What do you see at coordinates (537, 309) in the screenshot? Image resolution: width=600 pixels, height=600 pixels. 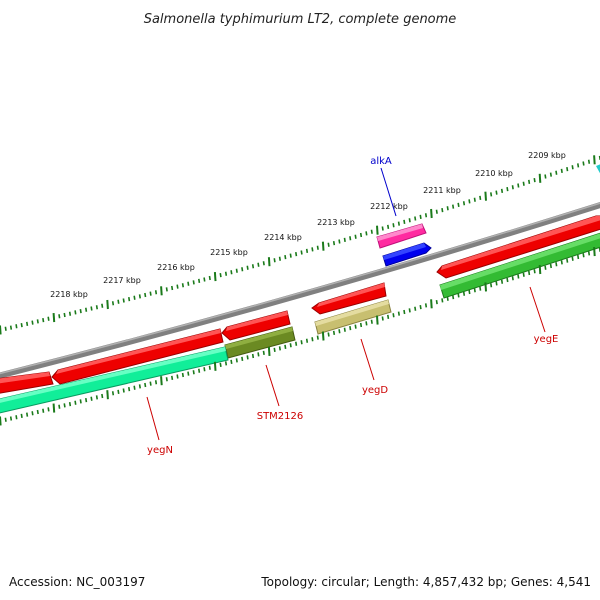 I see `yegE-leader-line` at bounding box center [537, 309].